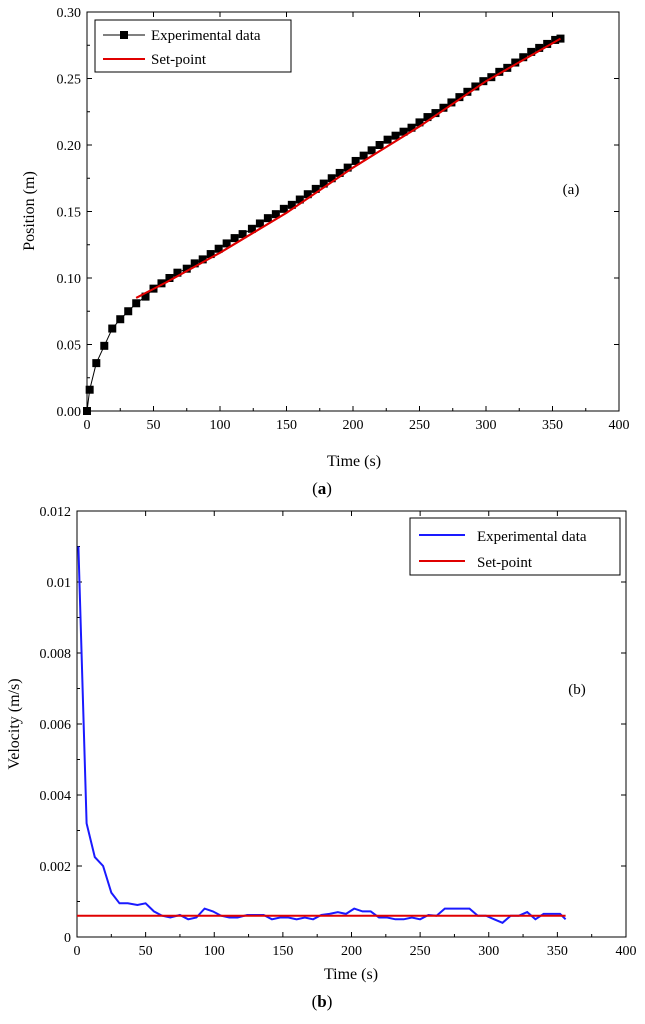  What do you see at coordinates (14, 723) in the screenshot?
I see `y-axis-title-b: Velocity (m/s)` at bounding box center [14, 723].